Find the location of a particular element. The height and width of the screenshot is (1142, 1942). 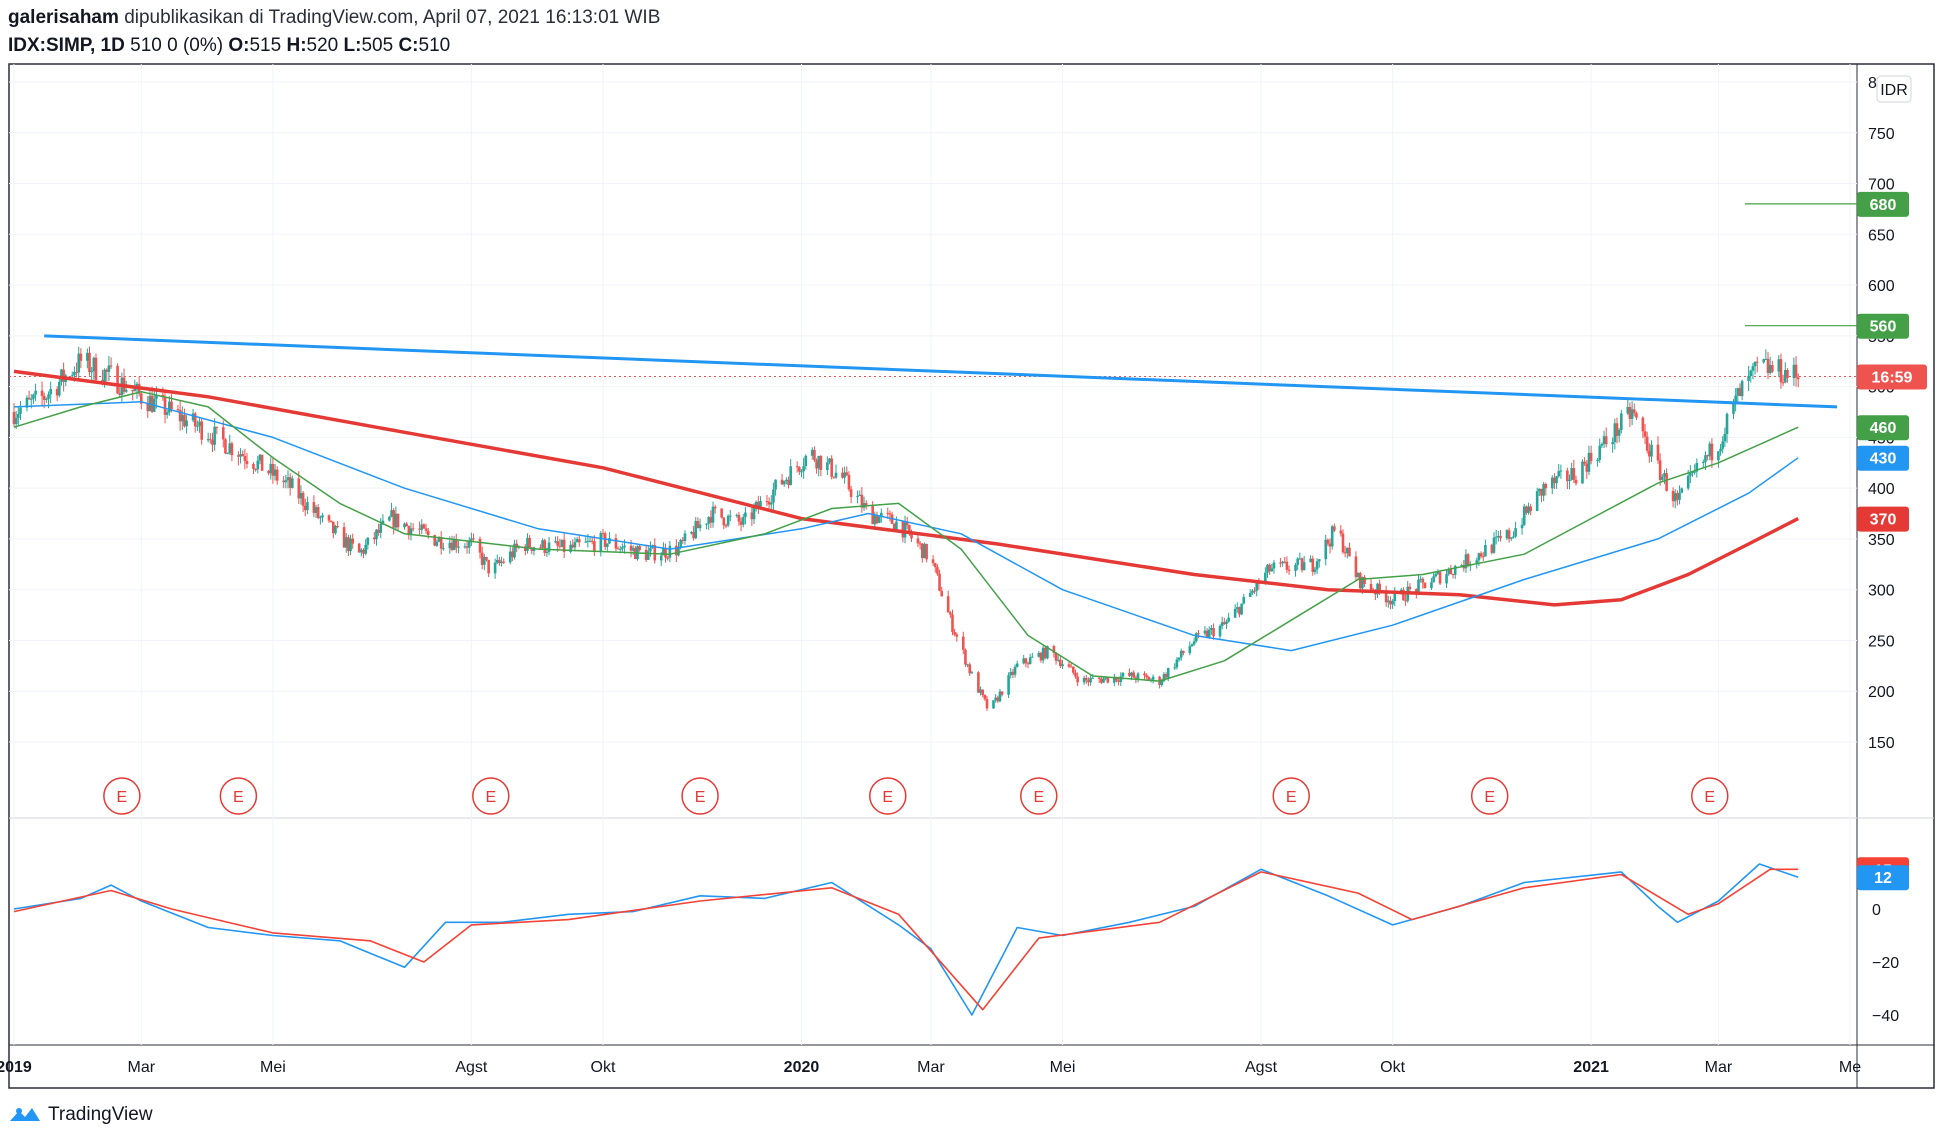

trendline-layer is located at coordinates (941, 371).